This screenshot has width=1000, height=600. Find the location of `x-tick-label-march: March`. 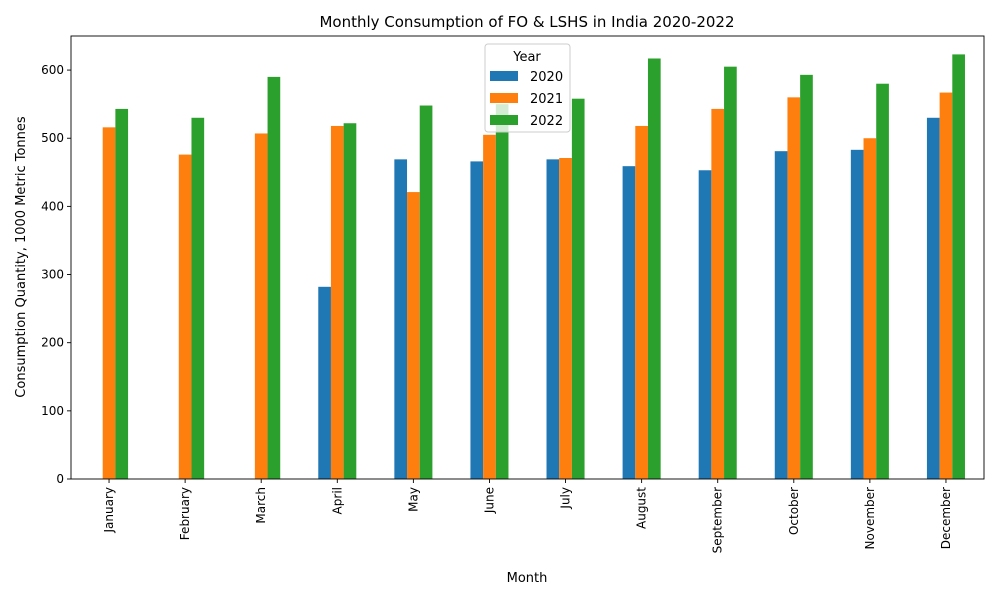

x-tick-label-march: March is located at coordinates (261, 505).